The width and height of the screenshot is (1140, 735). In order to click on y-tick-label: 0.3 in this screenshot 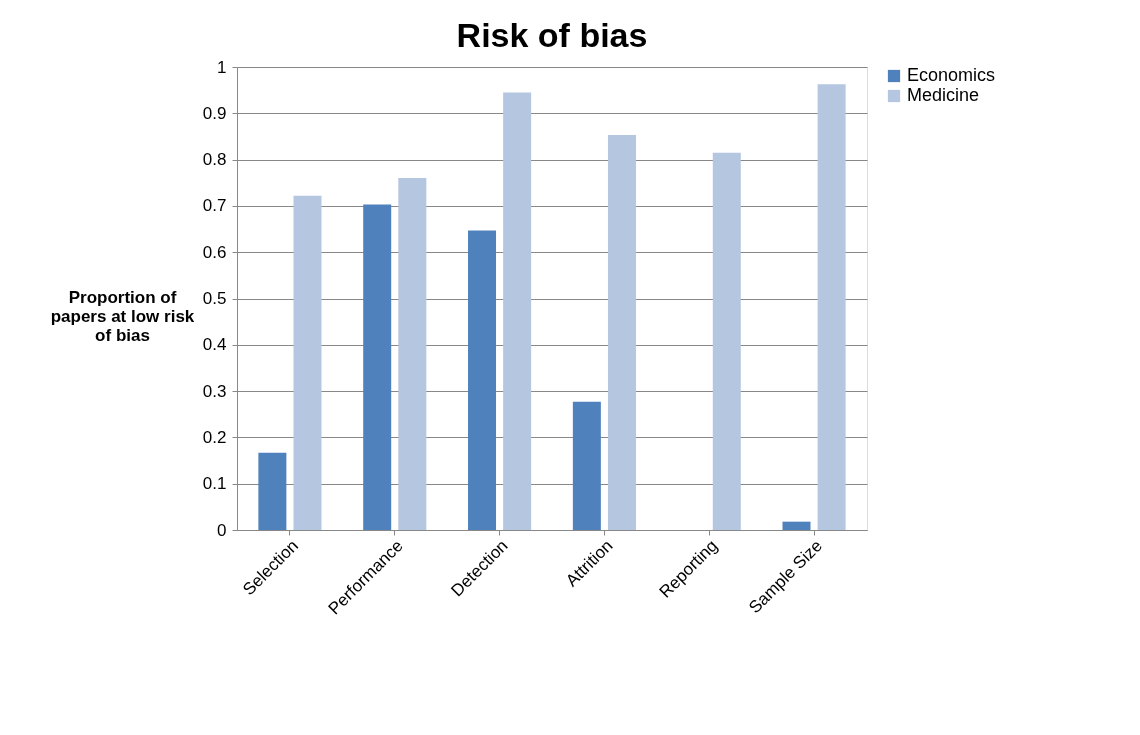, I will do `click(214, 391)`.